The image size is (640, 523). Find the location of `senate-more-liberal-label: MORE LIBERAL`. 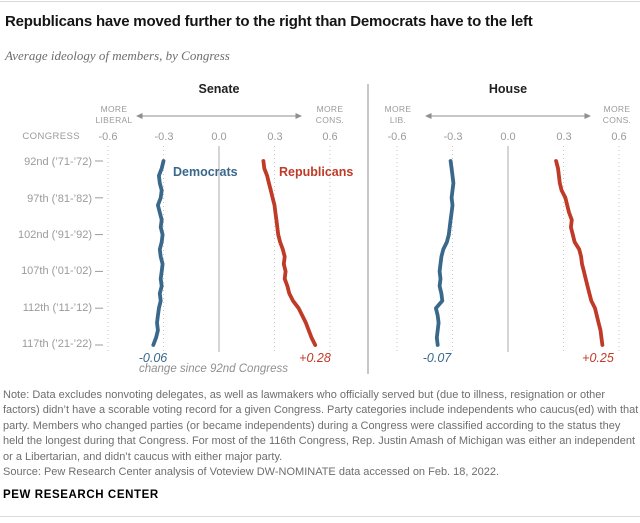

senate-more-liberal-label: MORE LIBERAL is located at coordinates (114, 114).